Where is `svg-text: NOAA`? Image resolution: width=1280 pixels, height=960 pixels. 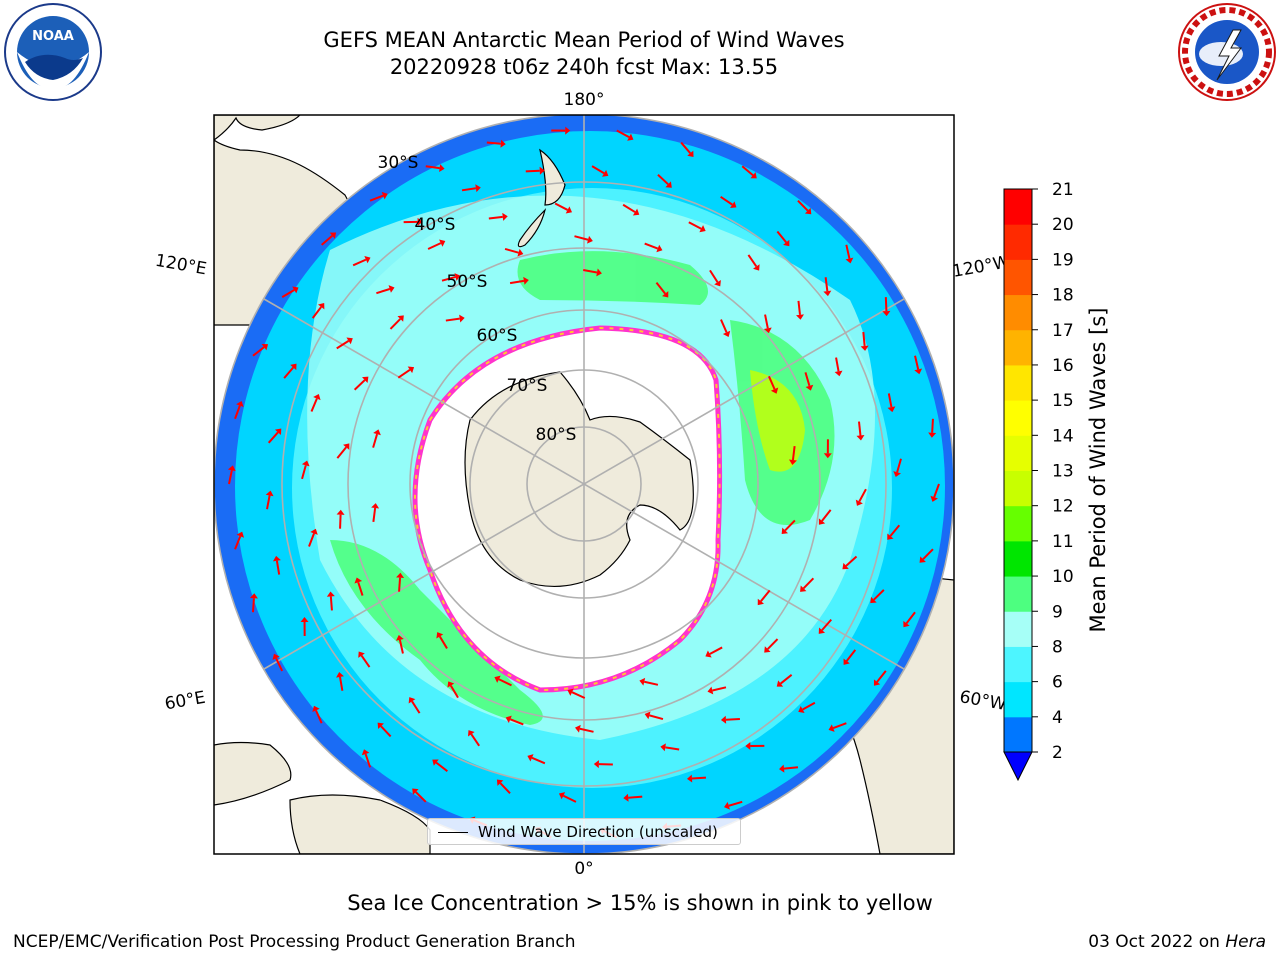
svg-text: NOAA is located at coordinates (53, 36).